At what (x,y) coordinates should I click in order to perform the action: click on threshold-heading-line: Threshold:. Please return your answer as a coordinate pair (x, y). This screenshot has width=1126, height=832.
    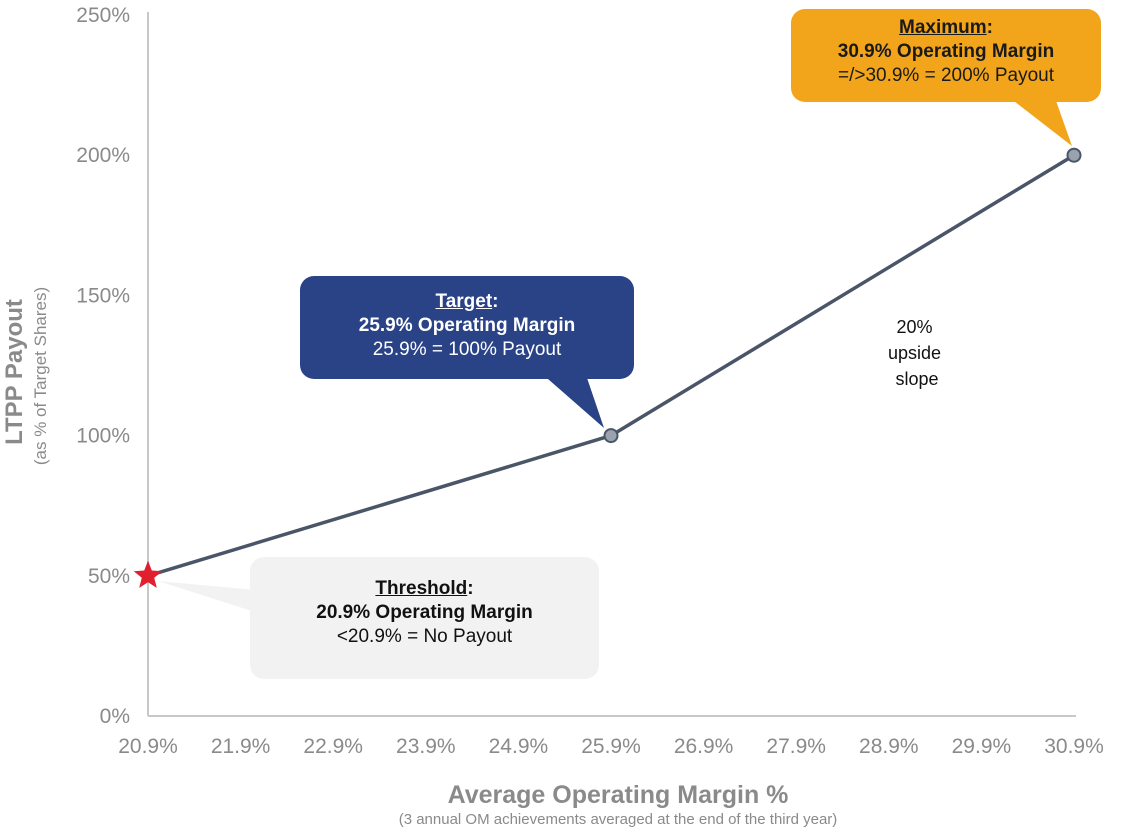
    Looking at the image, I should click on (424, 588).